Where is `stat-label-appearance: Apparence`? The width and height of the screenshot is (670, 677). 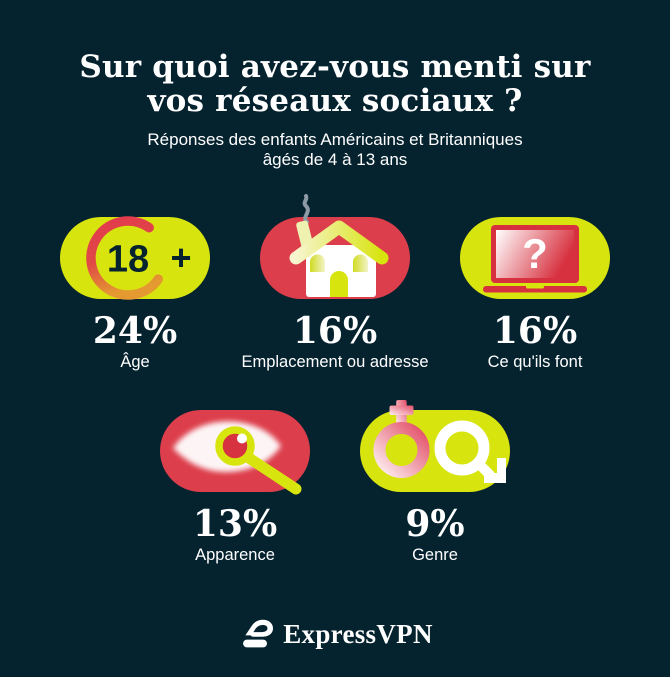 stat-label-appearance: Apparence is located at coordinates (235, 555).